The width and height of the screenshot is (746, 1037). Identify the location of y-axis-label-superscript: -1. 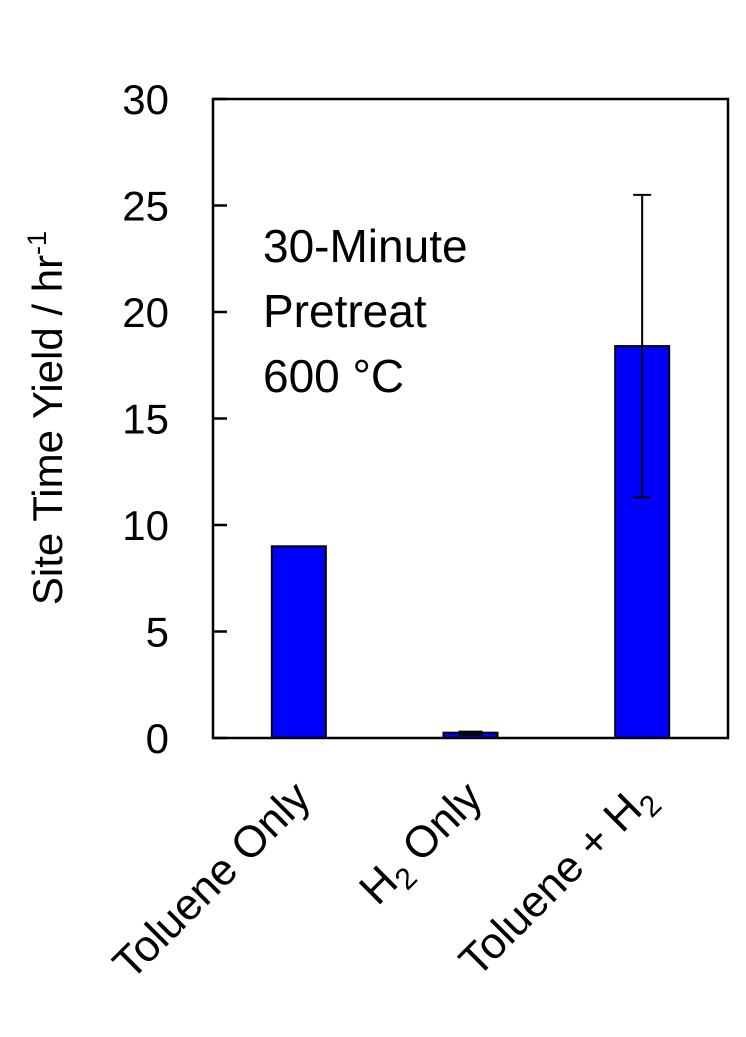
(37, 243).